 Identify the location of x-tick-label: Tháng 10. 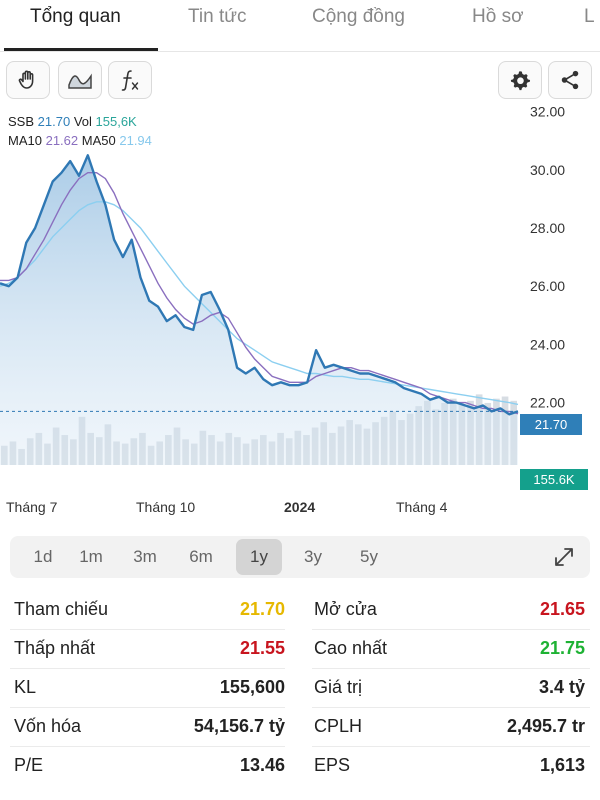
(165, 507).